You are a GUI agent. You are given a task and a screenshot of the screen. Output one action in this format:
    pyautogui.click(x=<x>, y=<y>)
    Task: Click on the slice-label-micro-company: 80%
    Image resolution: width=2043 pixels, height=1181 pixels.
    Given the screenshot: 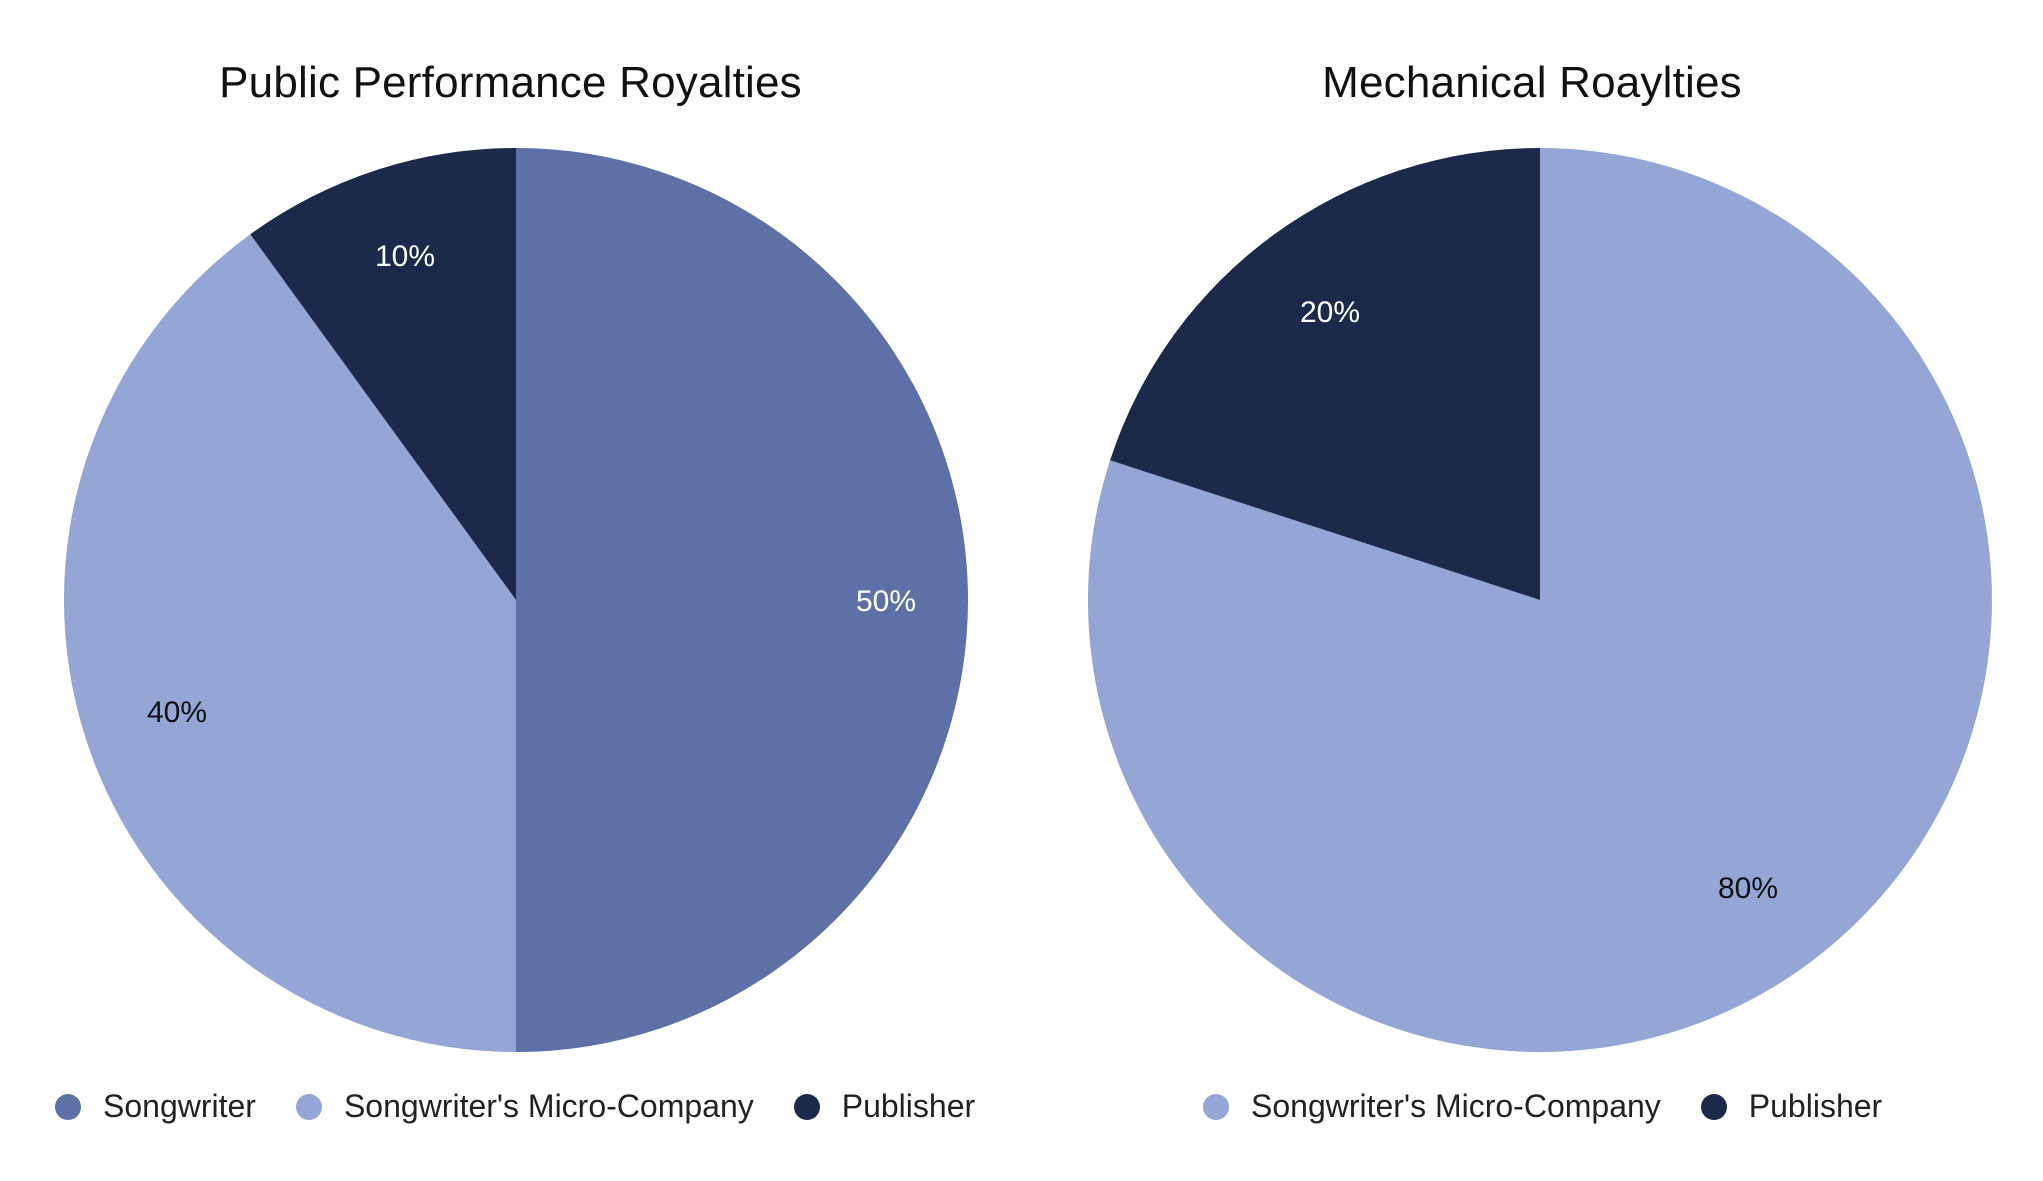 What is the action you would take?
    pyautogui.click(x=1748, y=888)
    